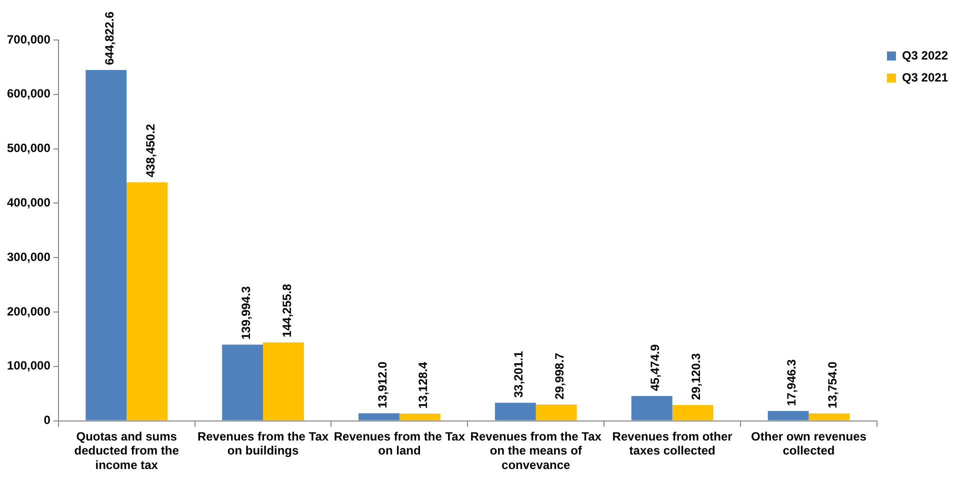 The image size is (964, 478). I want to click on y-tick-label: 700,000, so click(28, 39).